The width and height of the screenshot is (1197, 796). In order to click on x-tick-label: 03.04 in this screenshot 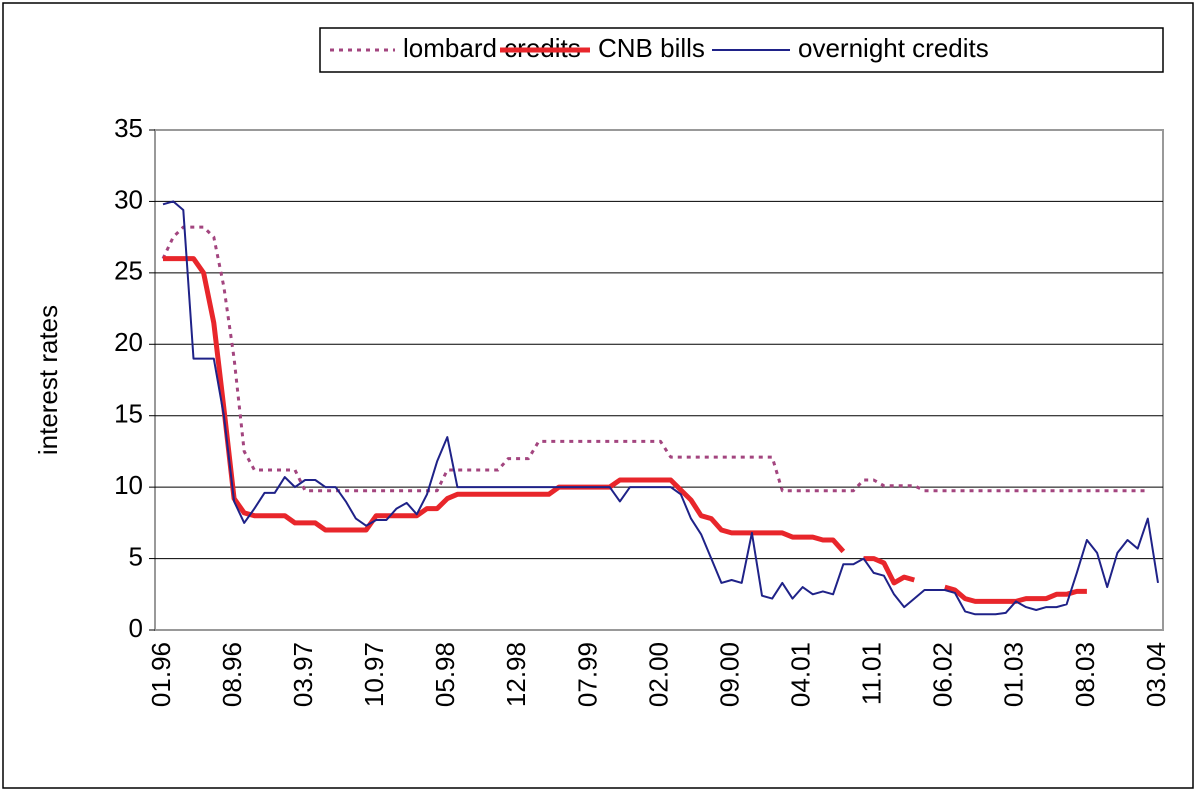, I will do `click(1156, 674)`.